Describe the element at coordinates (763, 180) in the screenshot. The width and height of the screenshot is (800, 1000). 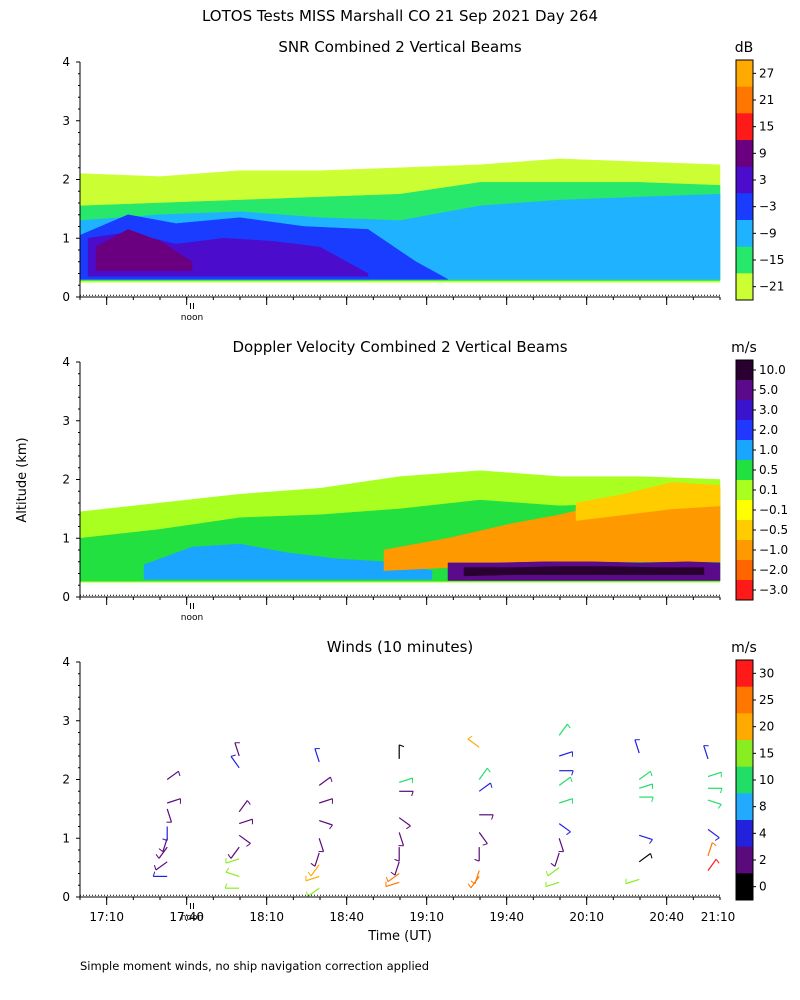
I see `colorbar-label: 3` at that location.